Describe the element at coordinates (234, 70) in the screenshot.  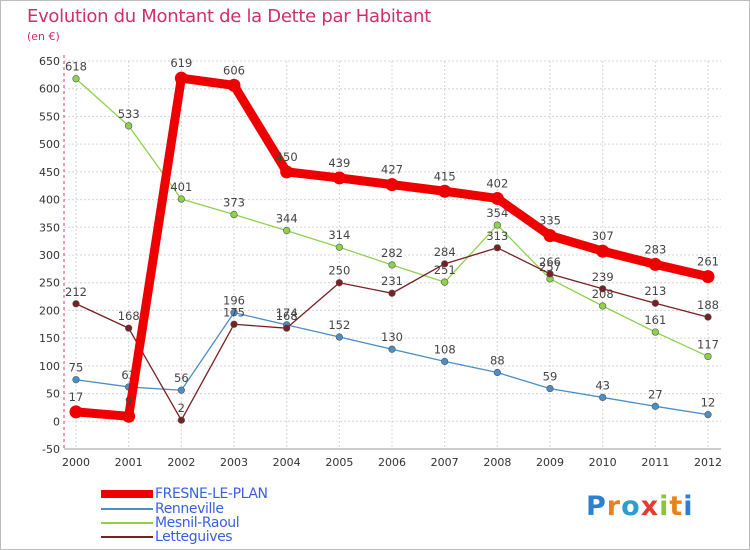
I see `data-label-fresne-le-plan: 606` at that location.